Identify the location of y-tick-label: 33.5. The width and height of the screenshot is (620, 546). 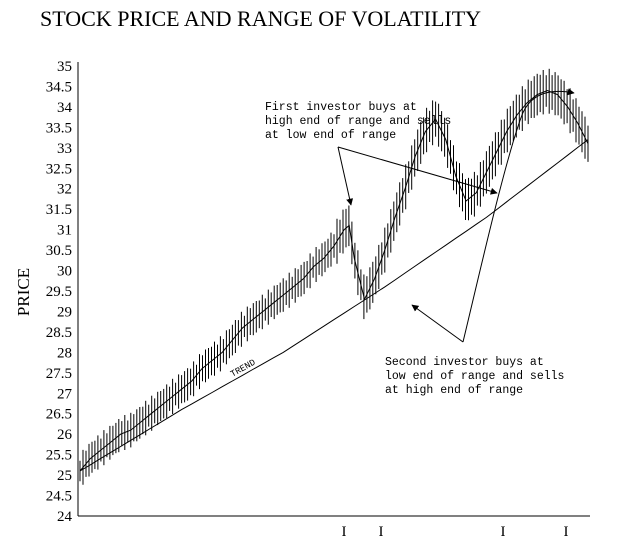
(59, 128).